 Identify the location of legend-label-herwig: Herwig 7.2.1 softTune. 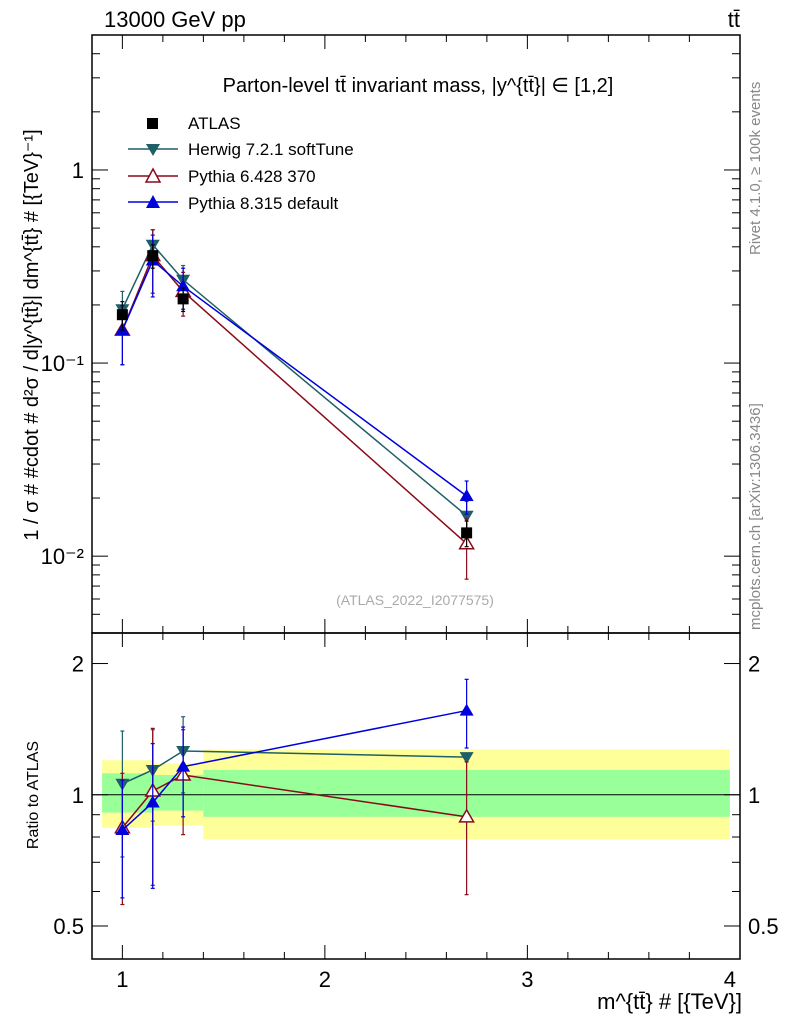
(271, 149).